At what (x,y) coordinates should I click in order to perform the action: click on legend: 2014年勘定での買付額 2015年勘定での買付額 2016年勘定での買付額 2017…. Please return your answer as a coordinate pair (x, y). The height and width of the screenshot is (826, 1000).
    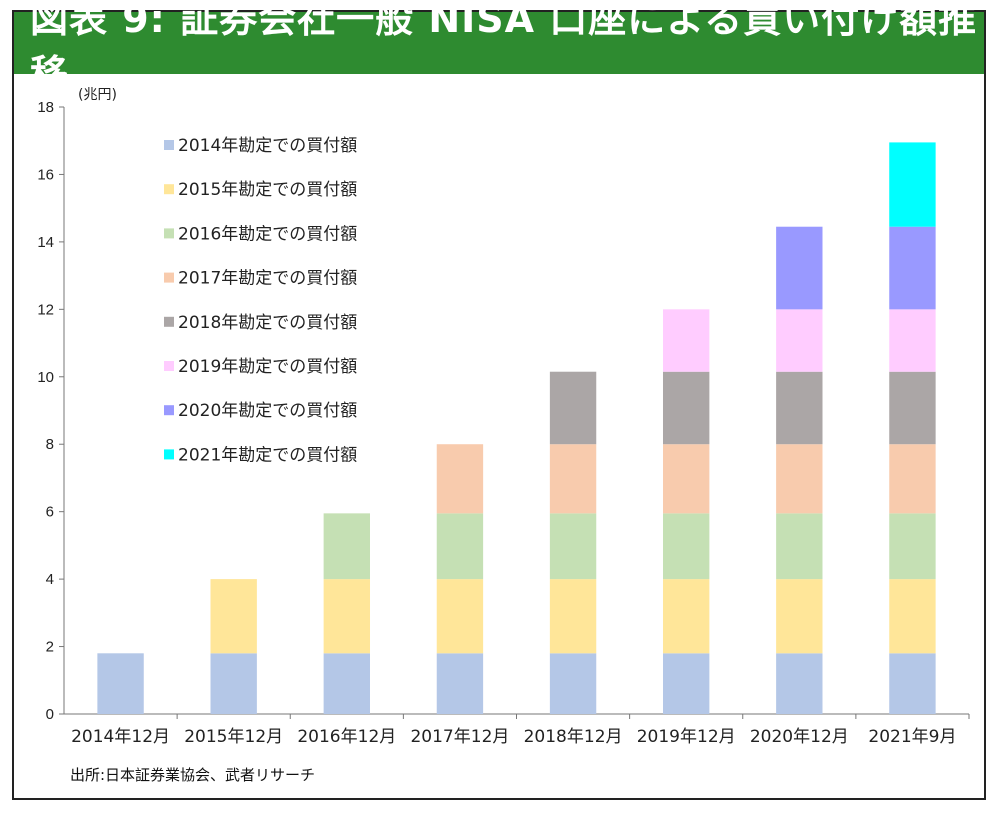
    Looking at the image, I should click on (260, 300).